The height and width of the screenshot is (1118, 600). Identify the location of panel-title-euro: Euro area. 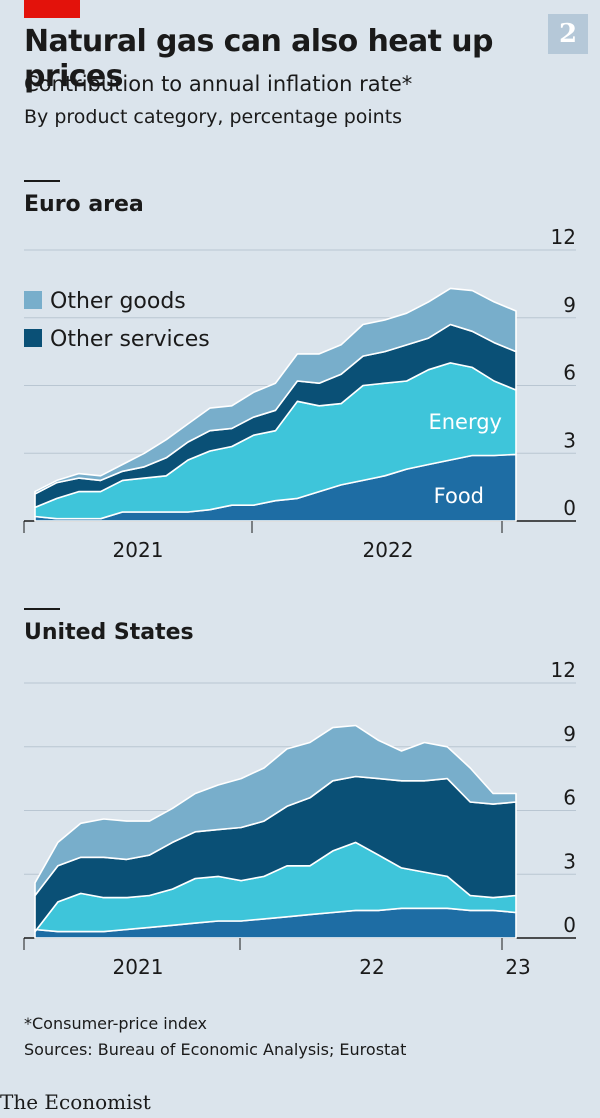
(84, 204).